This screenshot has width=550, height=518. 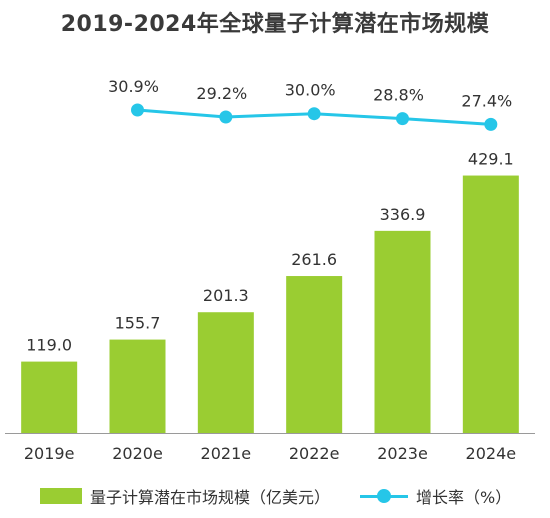 I want to click on growth-rate-label: 30.9%, so click(x=133, y=86).